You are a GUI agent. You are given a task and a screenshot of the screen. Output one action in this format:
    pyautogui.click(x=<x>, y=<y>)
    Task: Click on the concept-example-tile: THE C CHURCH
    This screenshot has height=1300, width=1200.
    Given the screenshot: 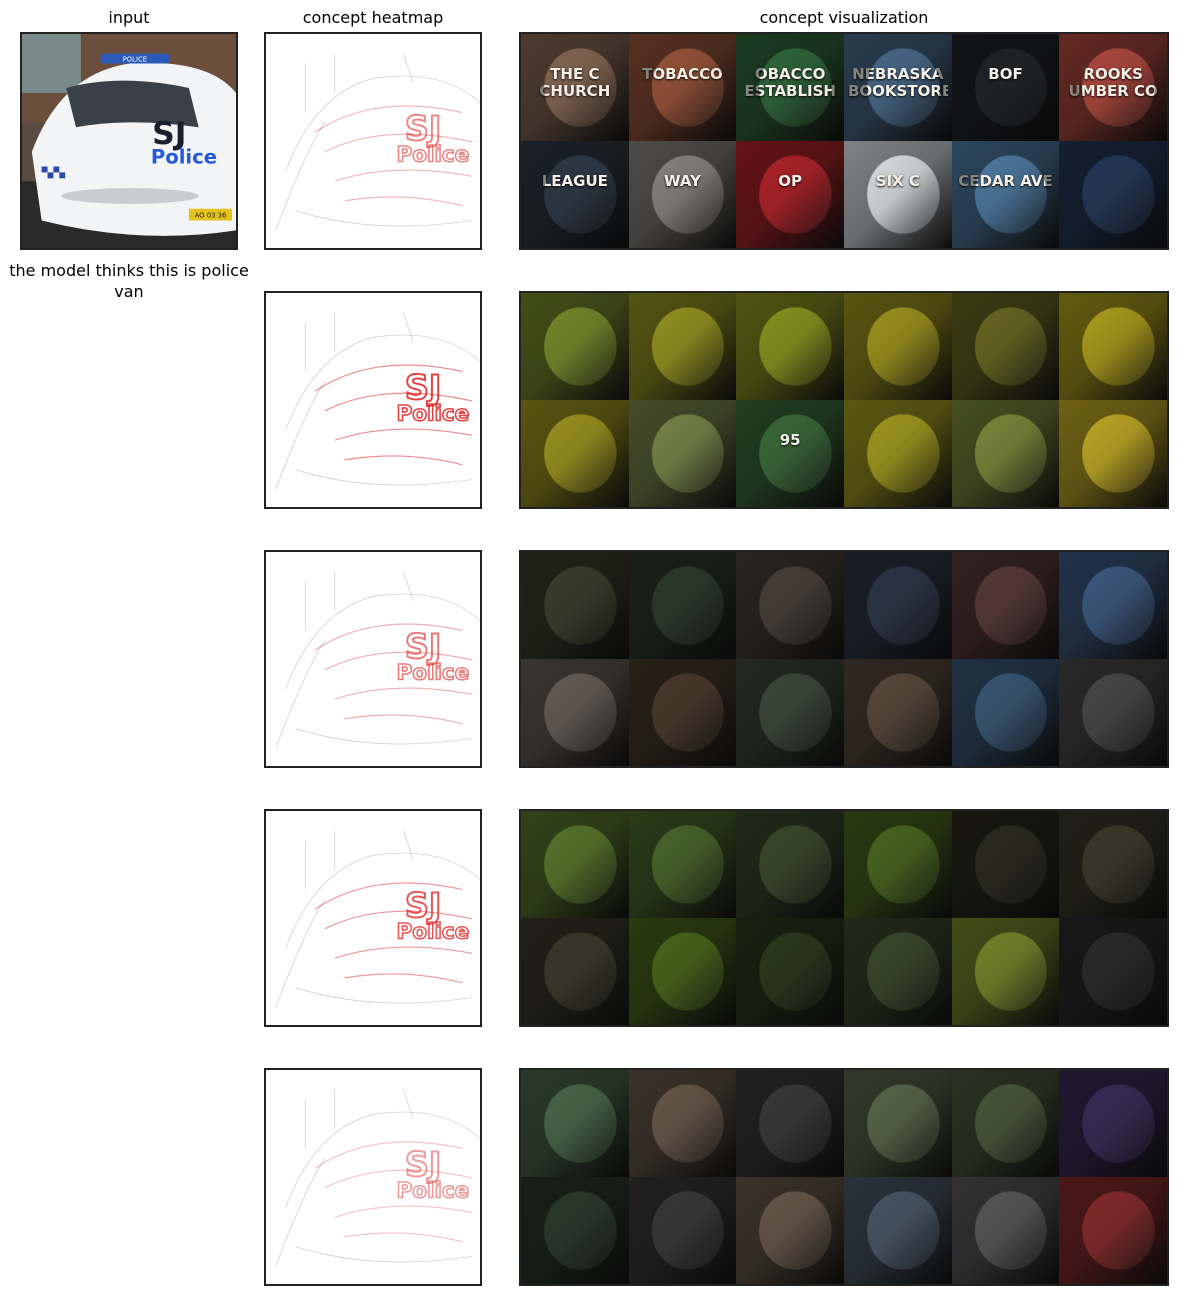 What is the action you would take?
    pyautogui.click(x=575, y=87)
    